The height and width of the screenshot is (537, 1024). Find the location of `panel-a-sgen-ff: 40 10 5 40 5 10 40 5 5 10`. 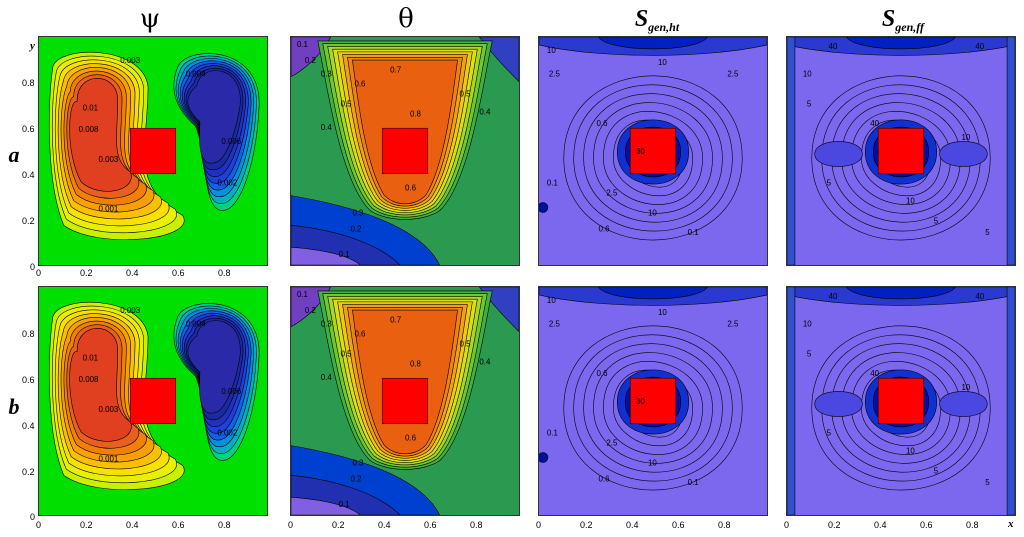

panel-a-sgen-ff: 40 10 5 40 5 10 40 5 5 10 is located at coordinates (901, 151).